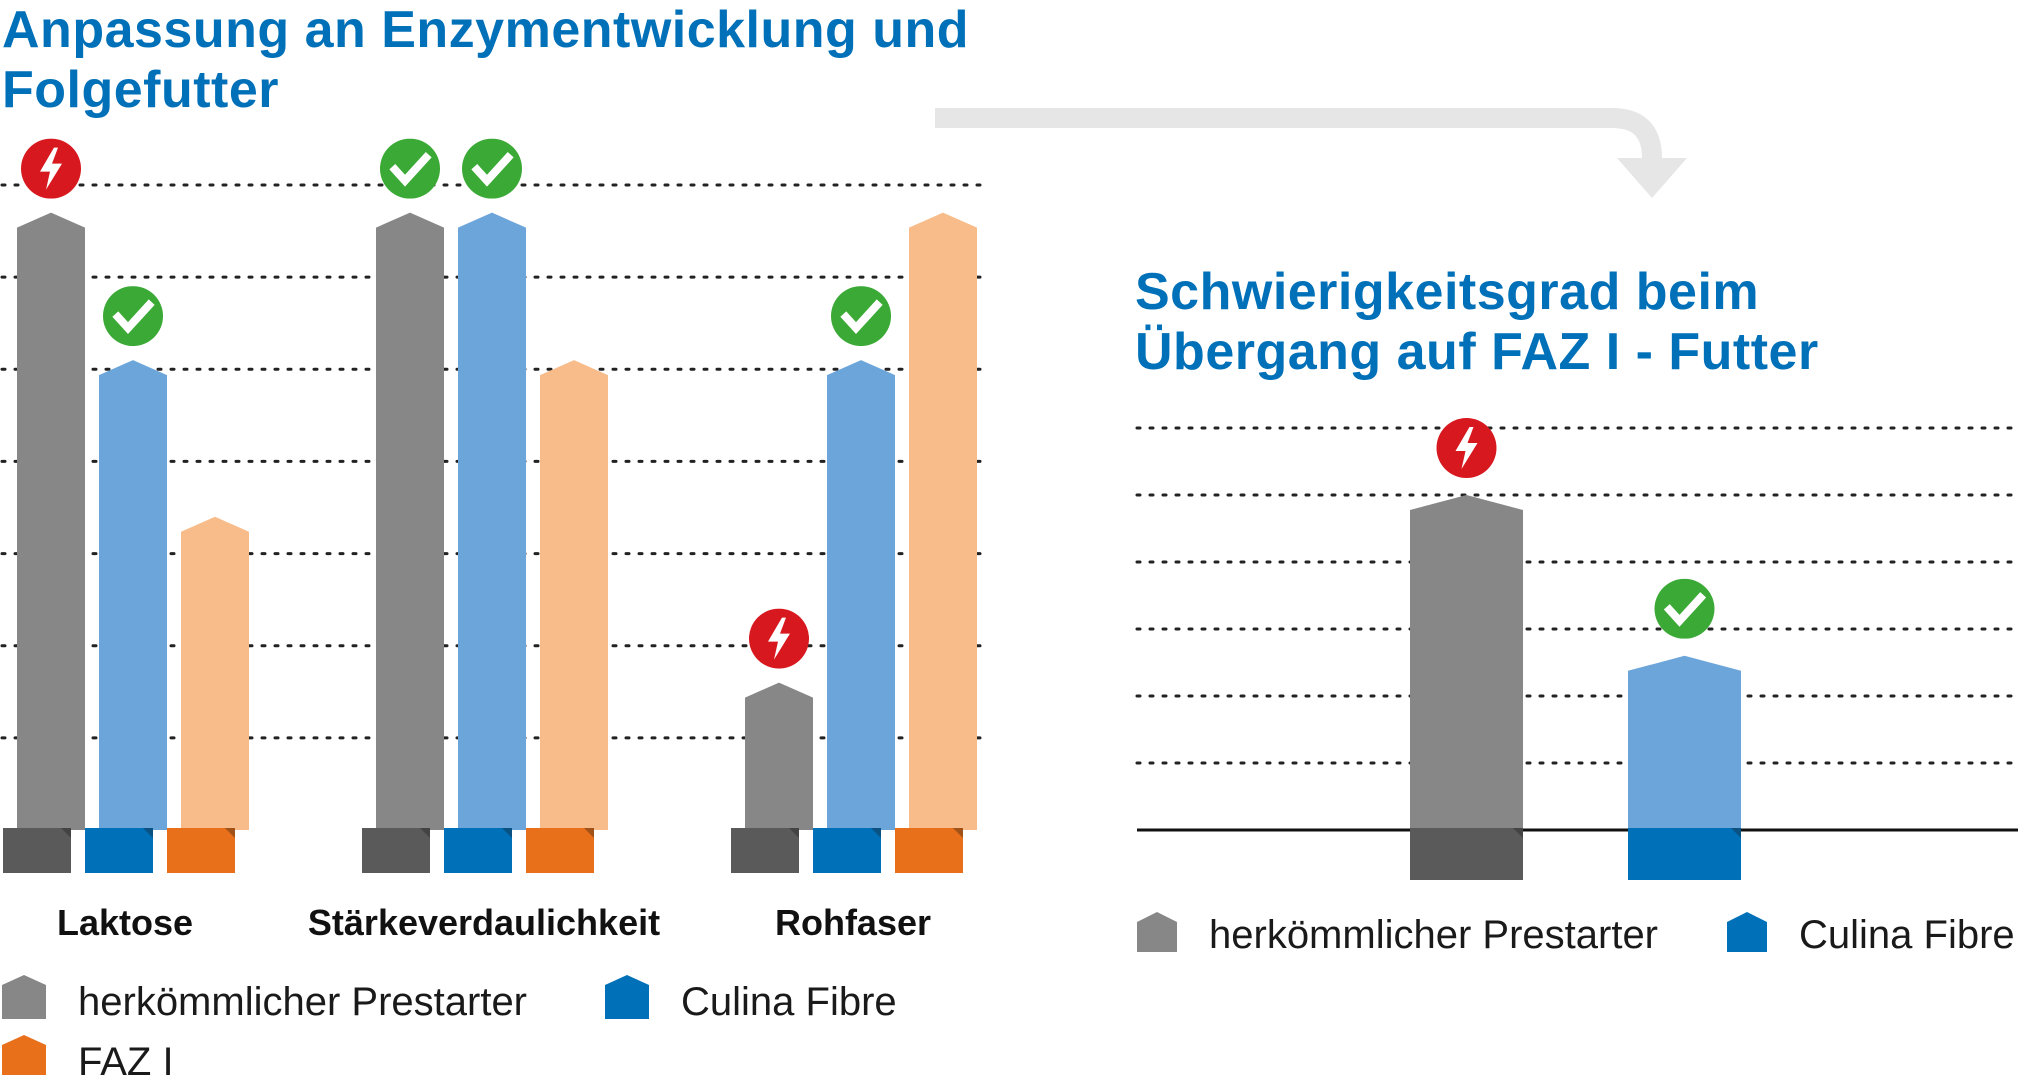  What do you see at coordinates (861, 595) in the screenshot?
I see `bar-rohfaser-culina-fibre` at bounding box center [861, 595].